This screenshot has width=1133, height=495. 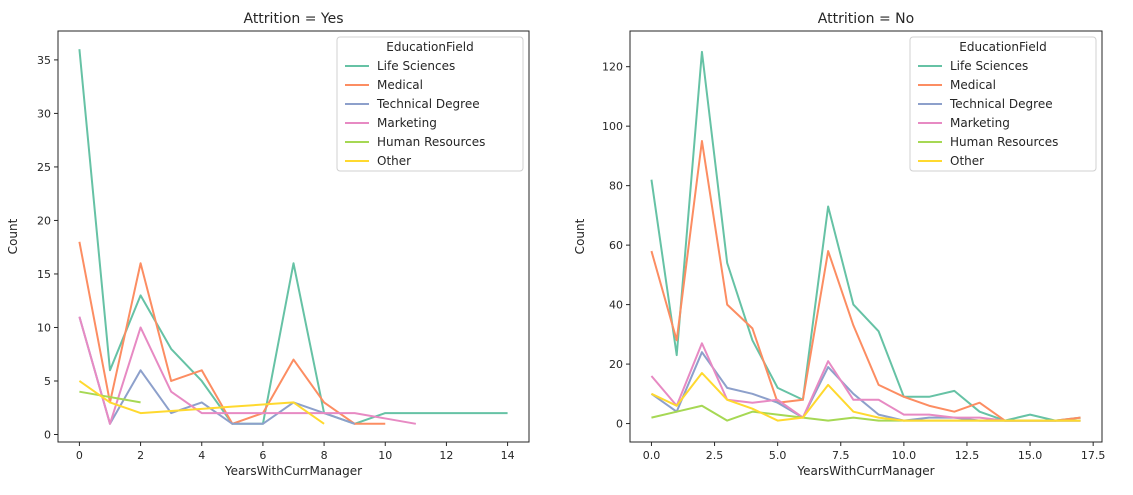 I want to click on y-tick-label: 10, so click(x=44, y=327).